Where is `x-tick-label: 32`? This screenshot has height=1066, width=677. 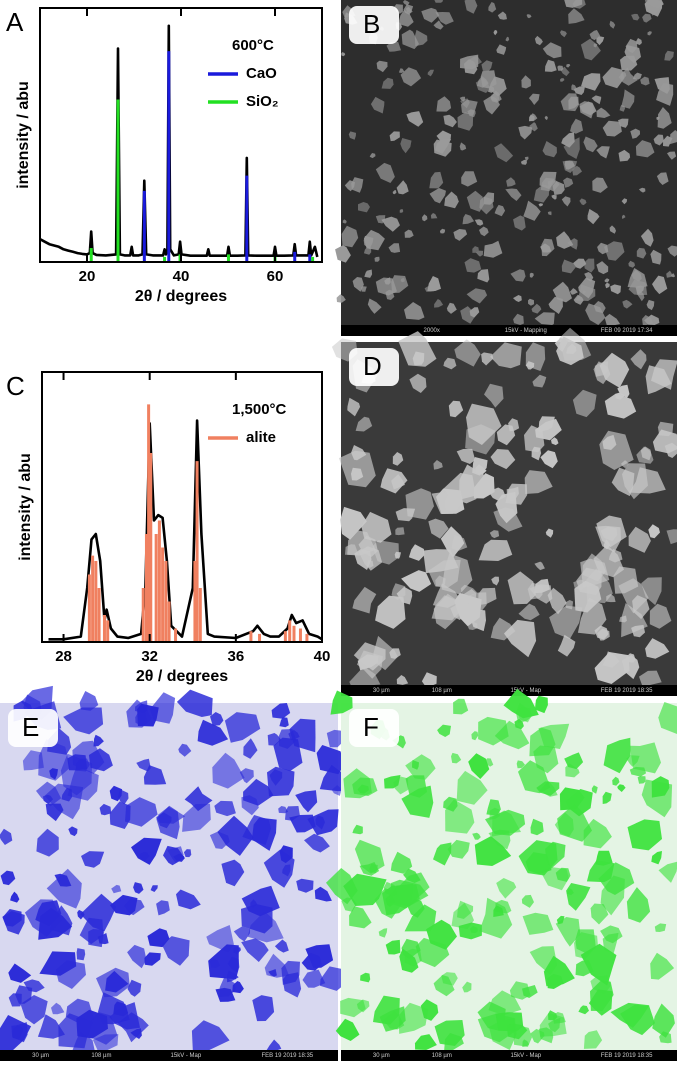 x-tick-label: 32 is located at coordinates (149, 656).